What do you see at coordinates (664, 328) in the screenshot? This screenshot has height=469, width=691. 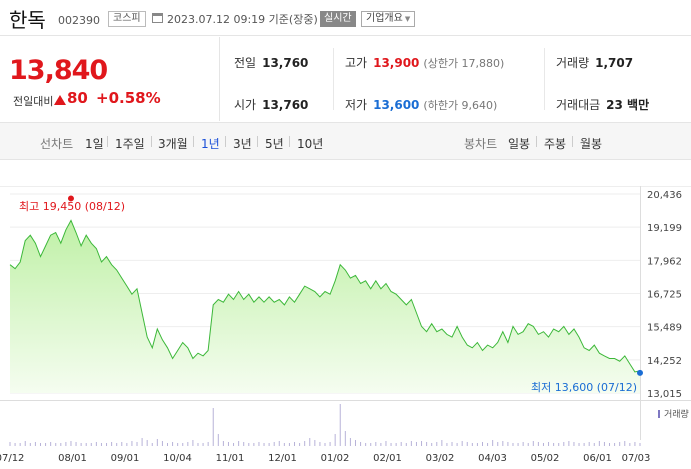 I see `y-tick-label: 15,489` at bounding box center [664, 328].